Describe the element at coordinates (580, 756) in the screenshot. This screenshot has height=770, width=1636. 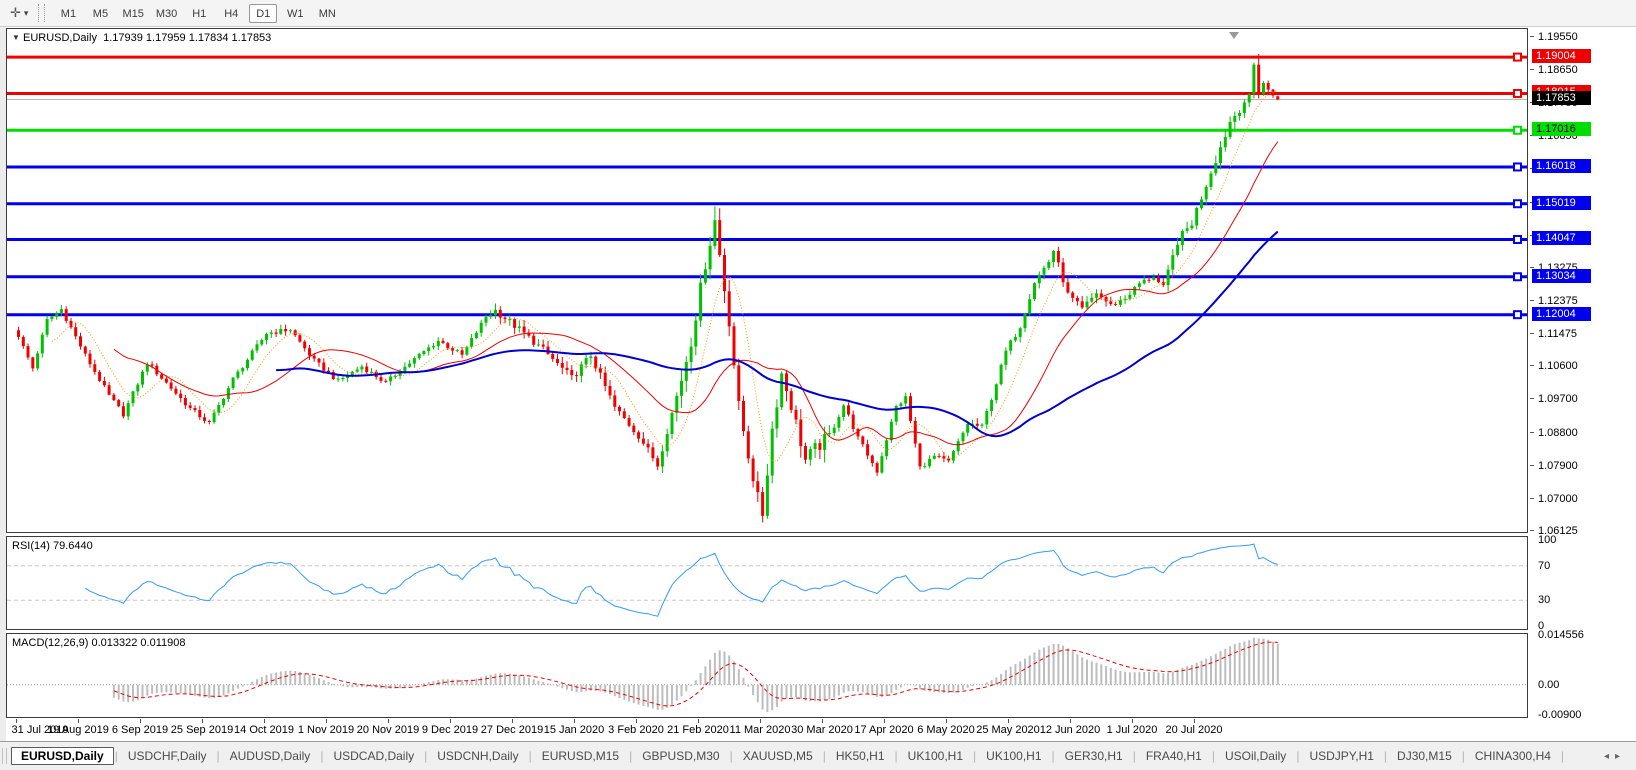
I see `symbol-tab-EURUSD: EURUSD,M15` at that location.